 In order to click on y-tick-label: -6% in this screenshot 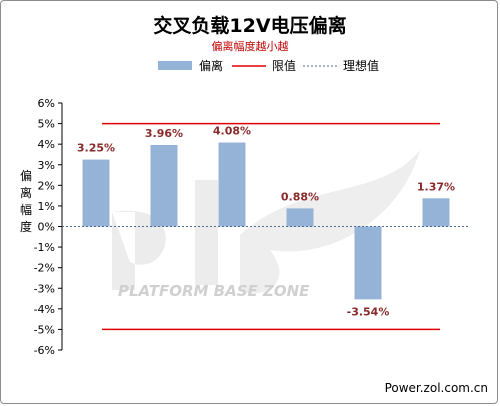, I will do `click(44, 350)`.